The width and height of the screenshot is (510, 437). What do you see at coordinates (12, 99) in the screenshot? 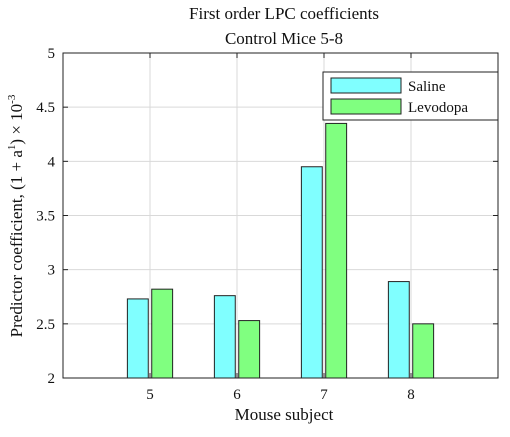
I see `y-axis-label-sup2: -3` at bounding box center [12, 99].